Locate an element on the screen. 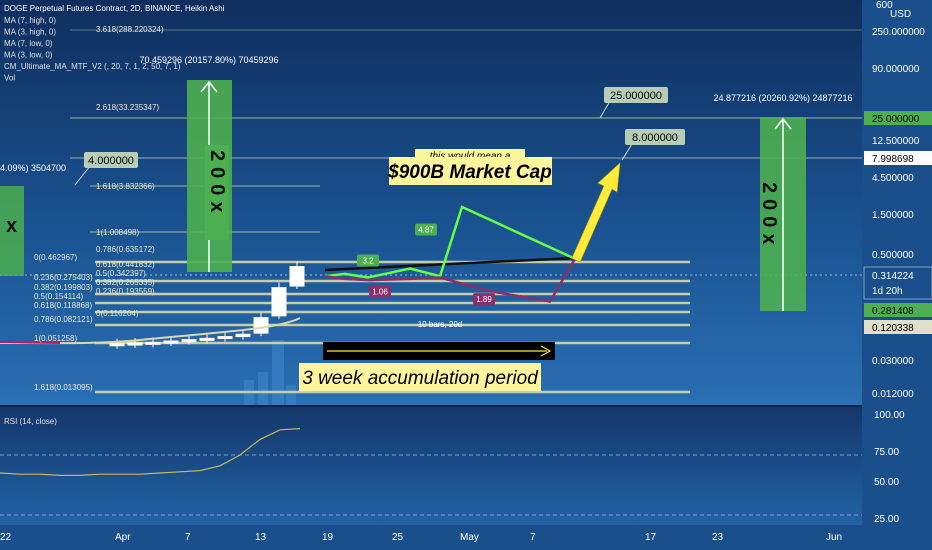 Image resolution: width=932 pixels, height=550 pixels. price-tick: 12.500000 is located at coordinates (896, 141).